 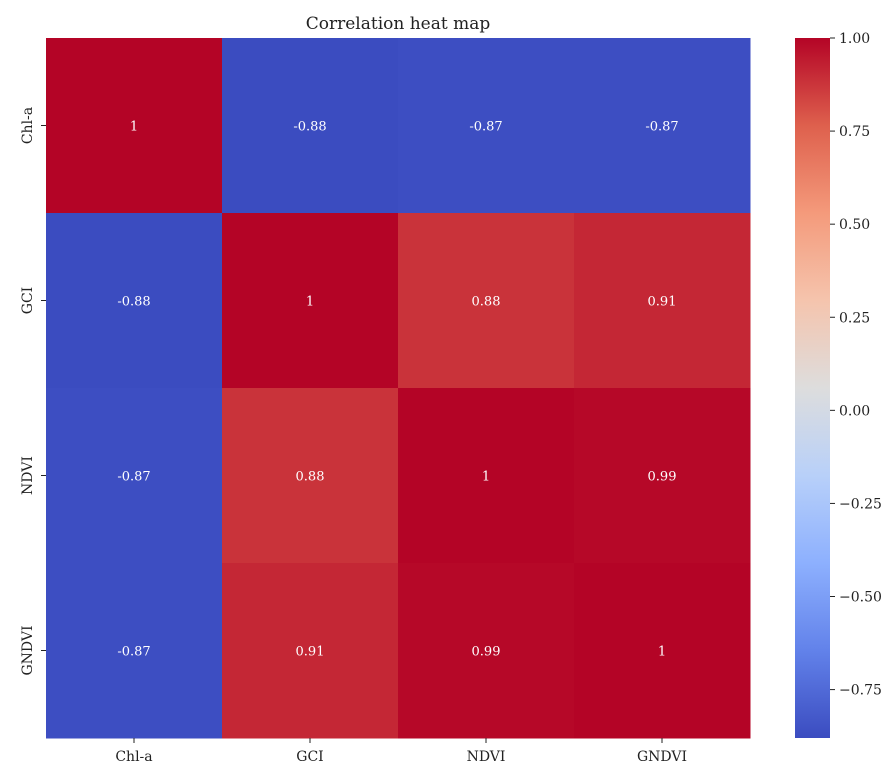 I want to click on x-tick-label: GCI, so click(x=309, y=755).